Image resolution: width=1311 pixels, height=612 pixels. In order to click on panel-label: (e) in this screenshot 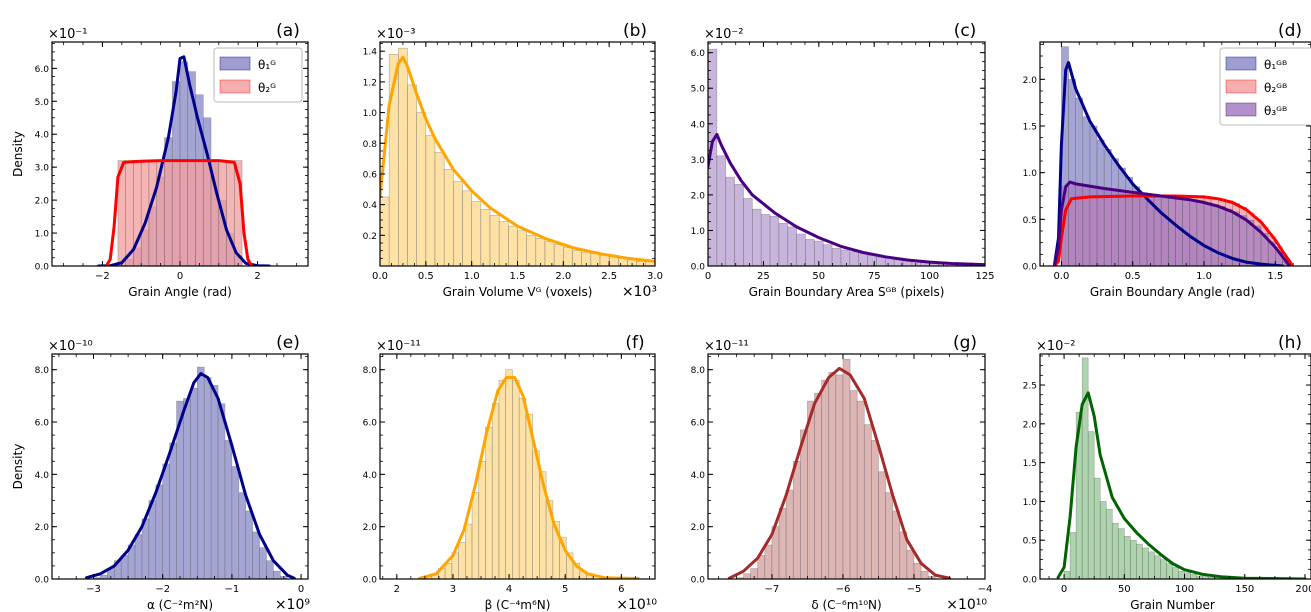, I will do `click(288, 343)`.